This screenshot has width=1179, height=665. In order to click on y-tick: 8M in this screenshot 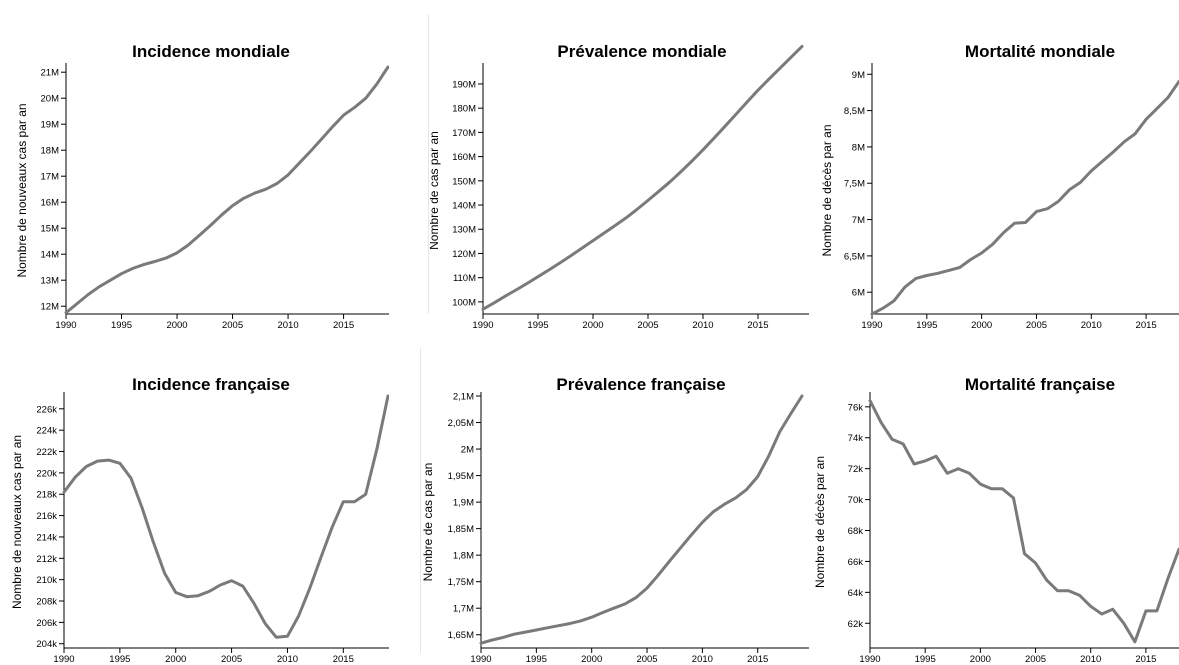, I will do `click(862, 147)`.